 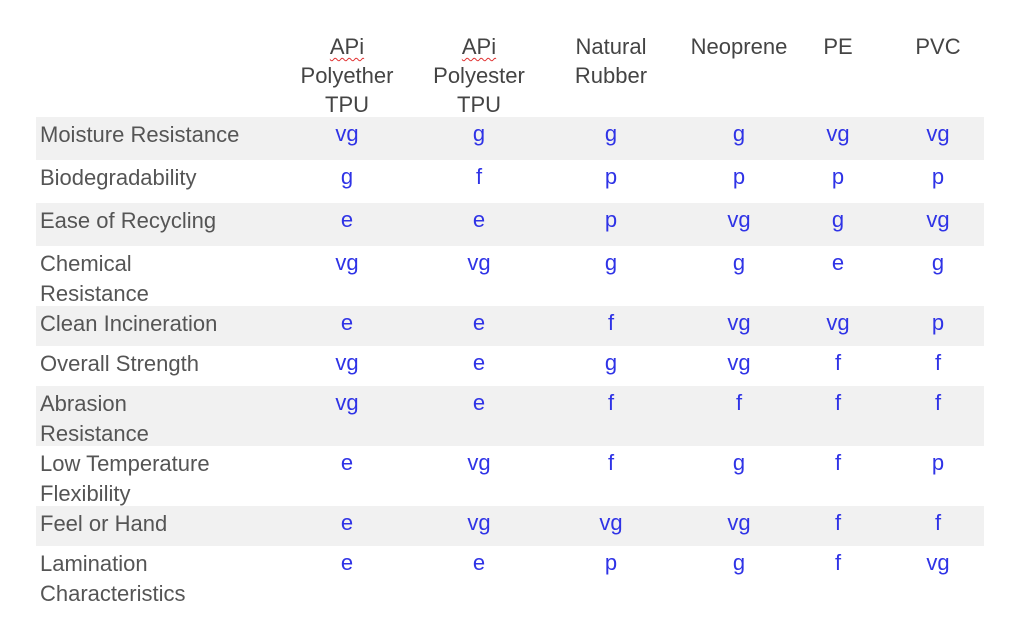 I want to click on row-label-line: Feel or Hand, so click(x=104, y=523).